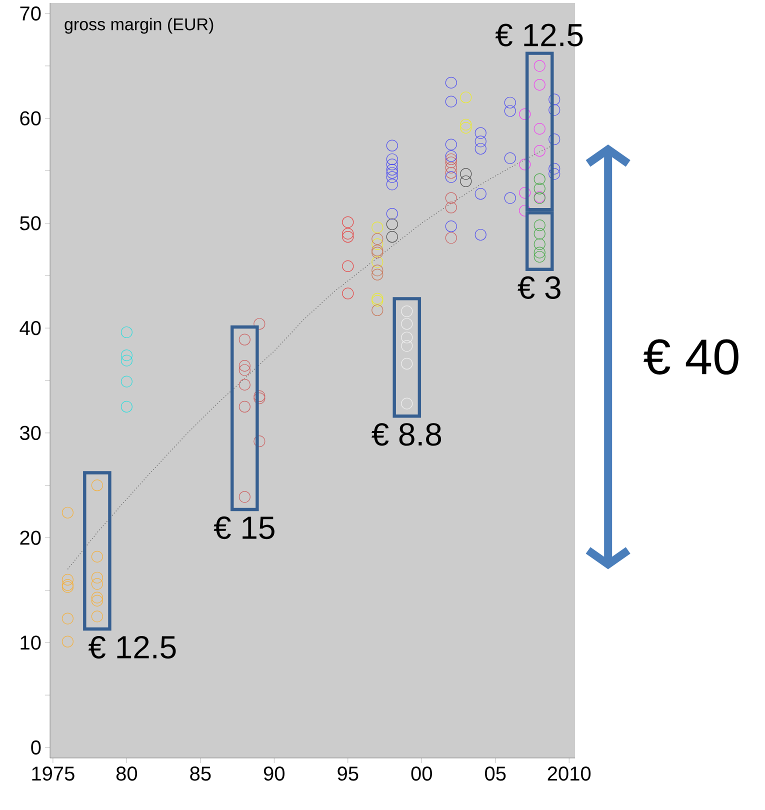  Describe the element at coordinates (244, 528) in the screenshot. I see `annotation: € 15` at that location.